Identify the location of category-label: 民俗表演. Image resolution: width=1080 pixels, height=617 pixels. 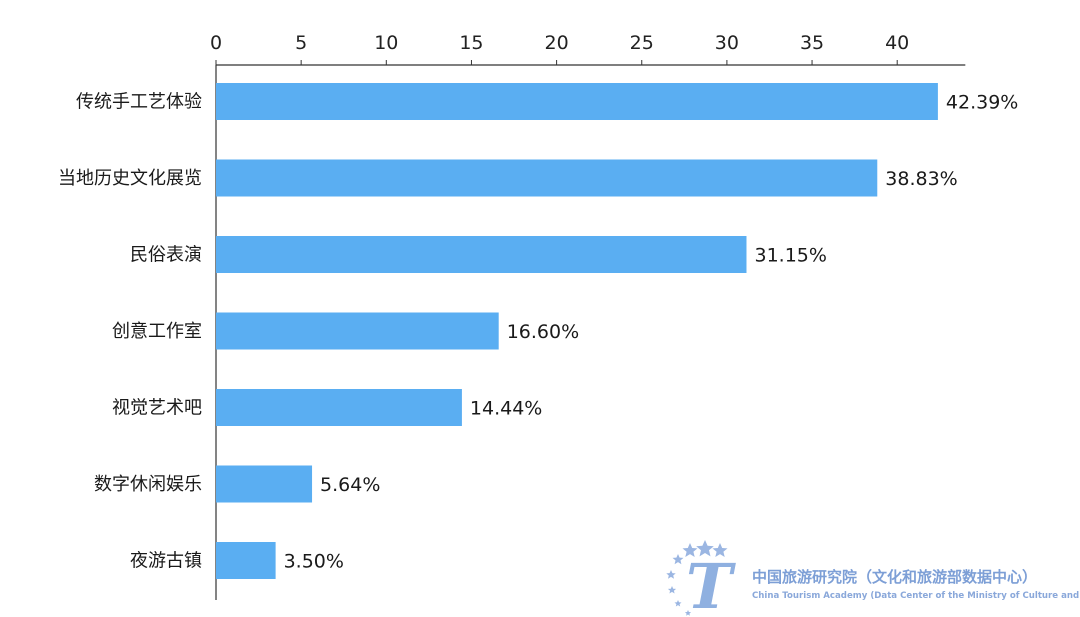
(166, 255).